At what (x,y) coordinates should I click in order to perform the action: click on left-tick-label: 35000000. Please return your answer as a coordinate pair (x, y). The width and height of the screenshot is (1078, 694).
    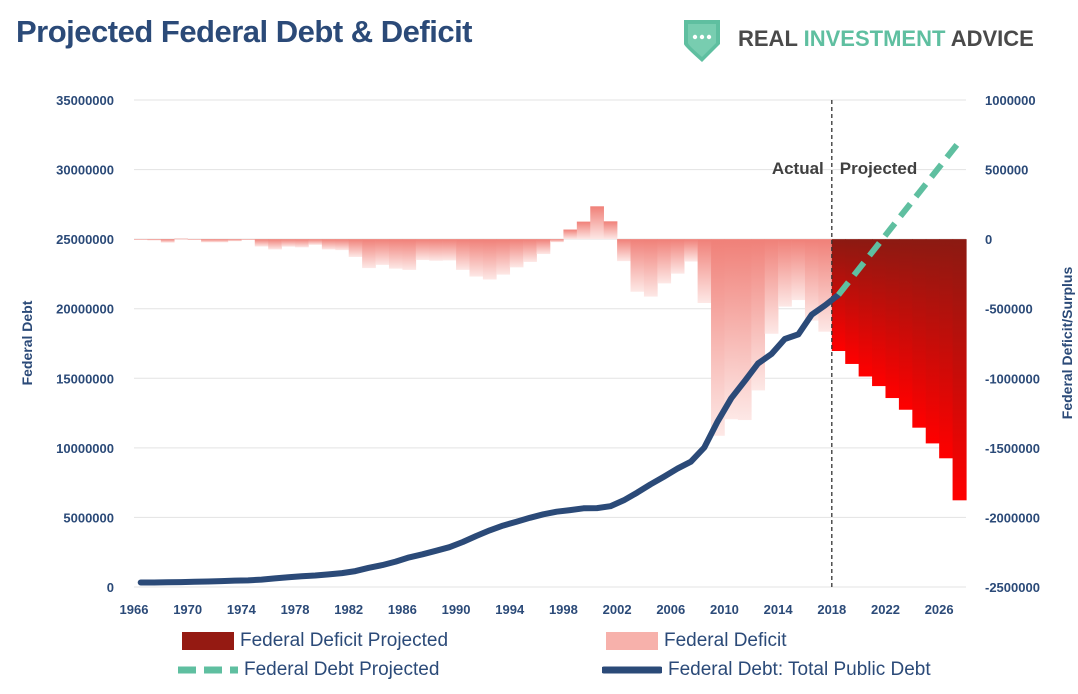
    Looking at the image, I should click on (85, 100).